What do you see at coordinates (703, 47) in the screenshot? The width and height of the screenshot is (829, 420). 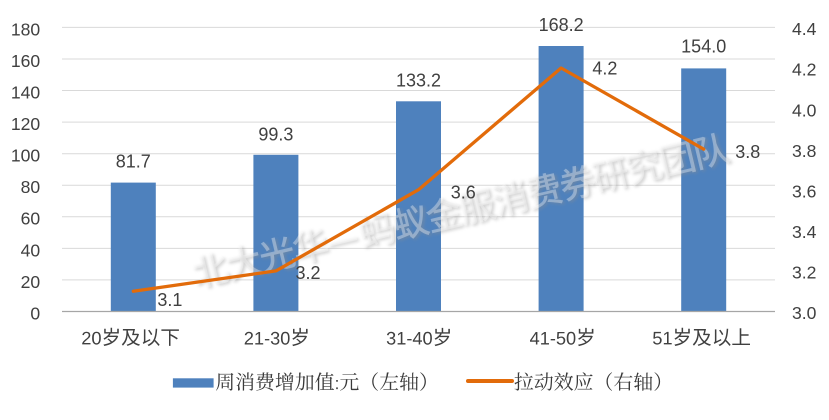 I see `svg-text: 154.0` at bounding box center [703, 47].